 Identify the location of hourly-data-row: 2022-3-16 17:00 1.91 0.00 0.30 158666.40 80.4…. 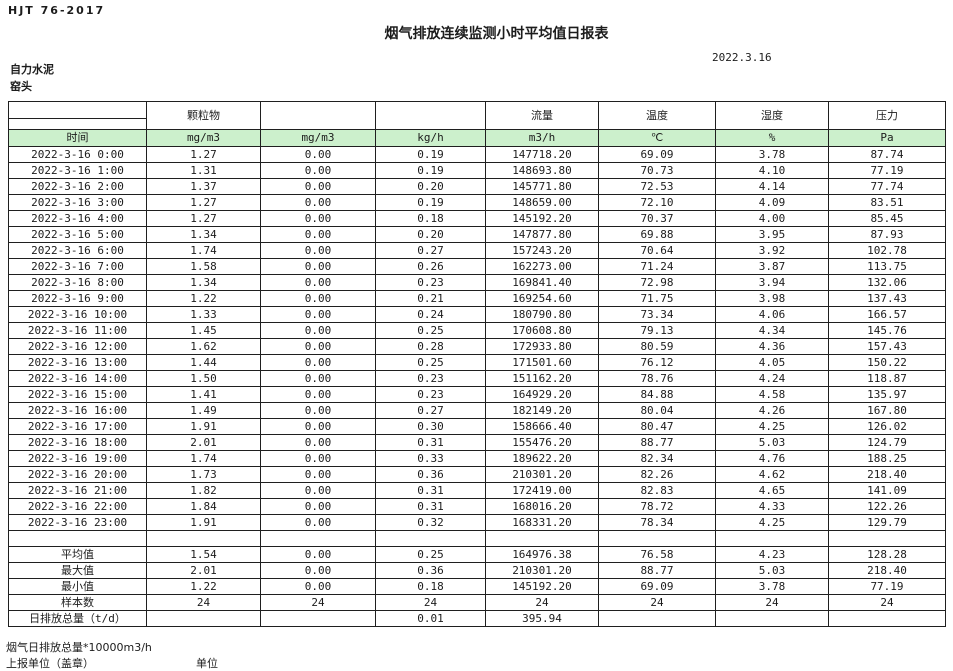
(477, 426).